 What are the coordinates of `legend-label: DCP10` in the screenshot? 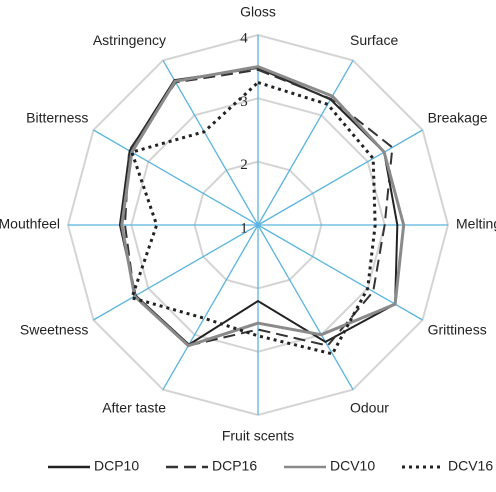 It's located at (116, 466).